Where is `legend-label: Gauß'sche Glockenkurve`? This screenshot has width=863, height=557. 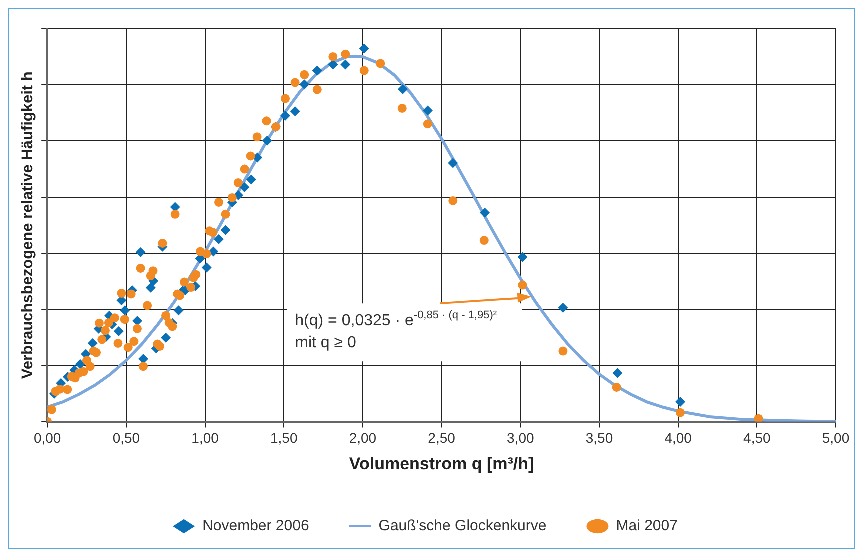 legend-label: Gauß'sche Glockenkurve is located at coordinates (462, 526).